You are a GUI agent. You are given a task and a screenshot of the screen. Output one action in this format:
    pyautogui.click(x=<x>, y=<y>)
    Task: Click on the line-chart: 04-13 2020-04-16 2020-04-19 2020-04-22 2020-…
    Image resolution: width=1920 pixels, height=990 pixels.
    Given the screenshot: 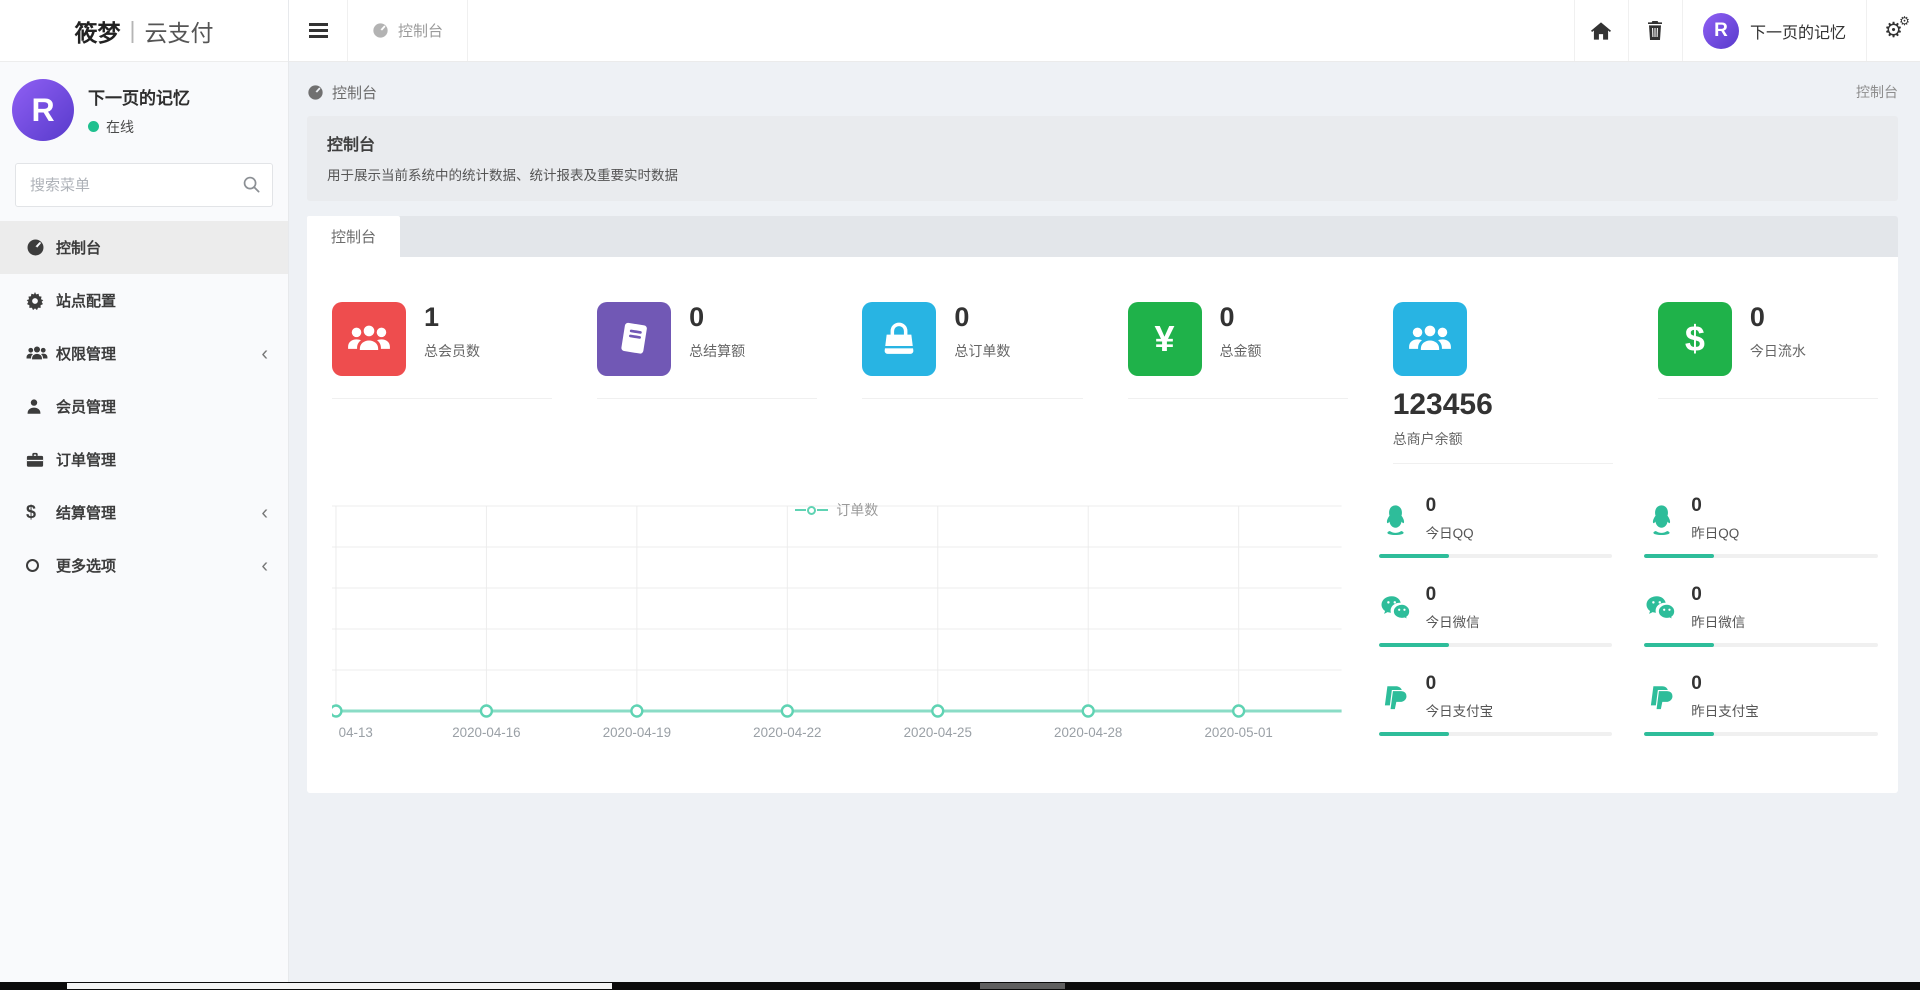 What is the action you would take?
    pyautogui.click(x=837, y=620)
    